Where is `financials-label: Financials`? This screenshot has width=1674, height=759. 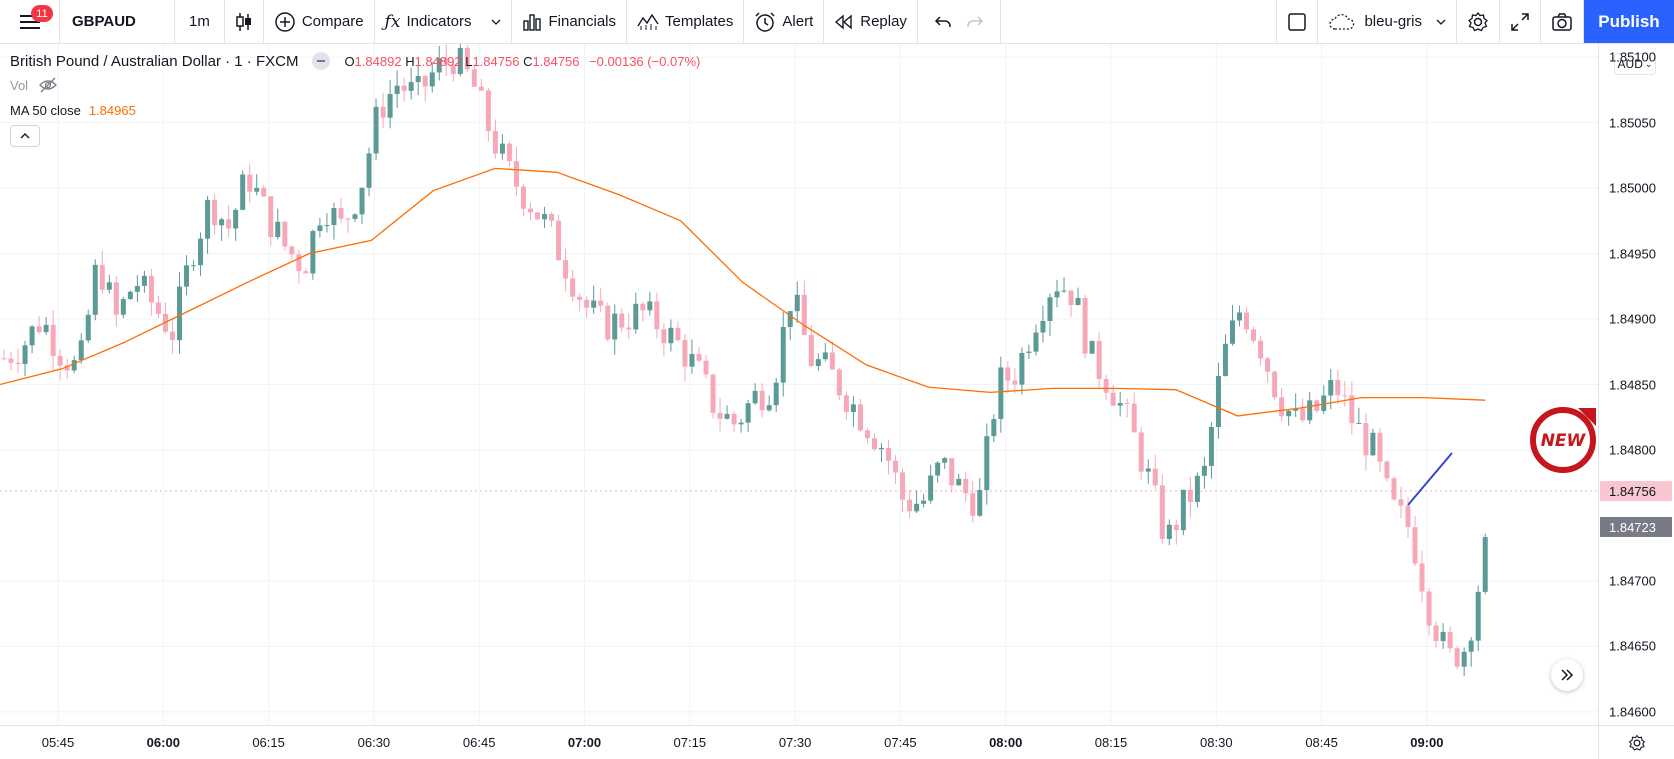
financials-label: Financials is located at coordinates (582, 21).